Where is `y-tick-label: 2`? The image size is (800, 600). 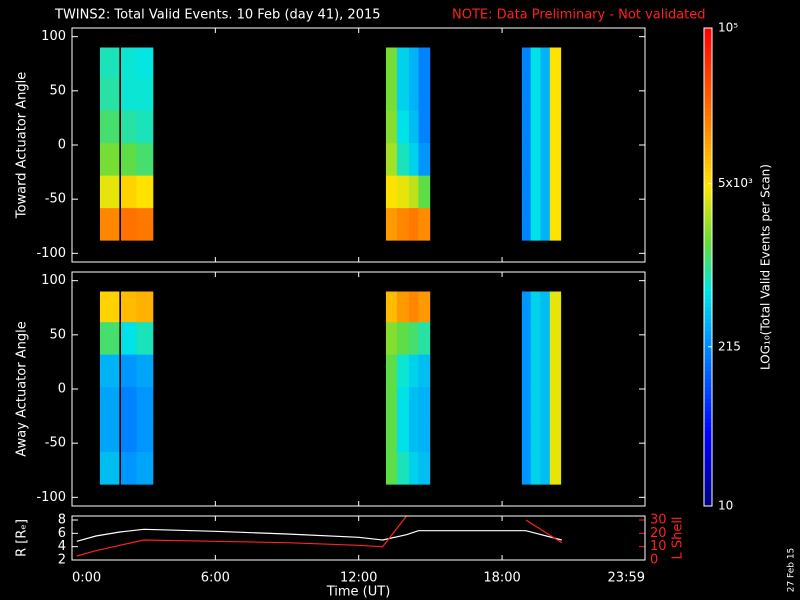
y-tick-label: 2 is located at coordinates (62, 560).